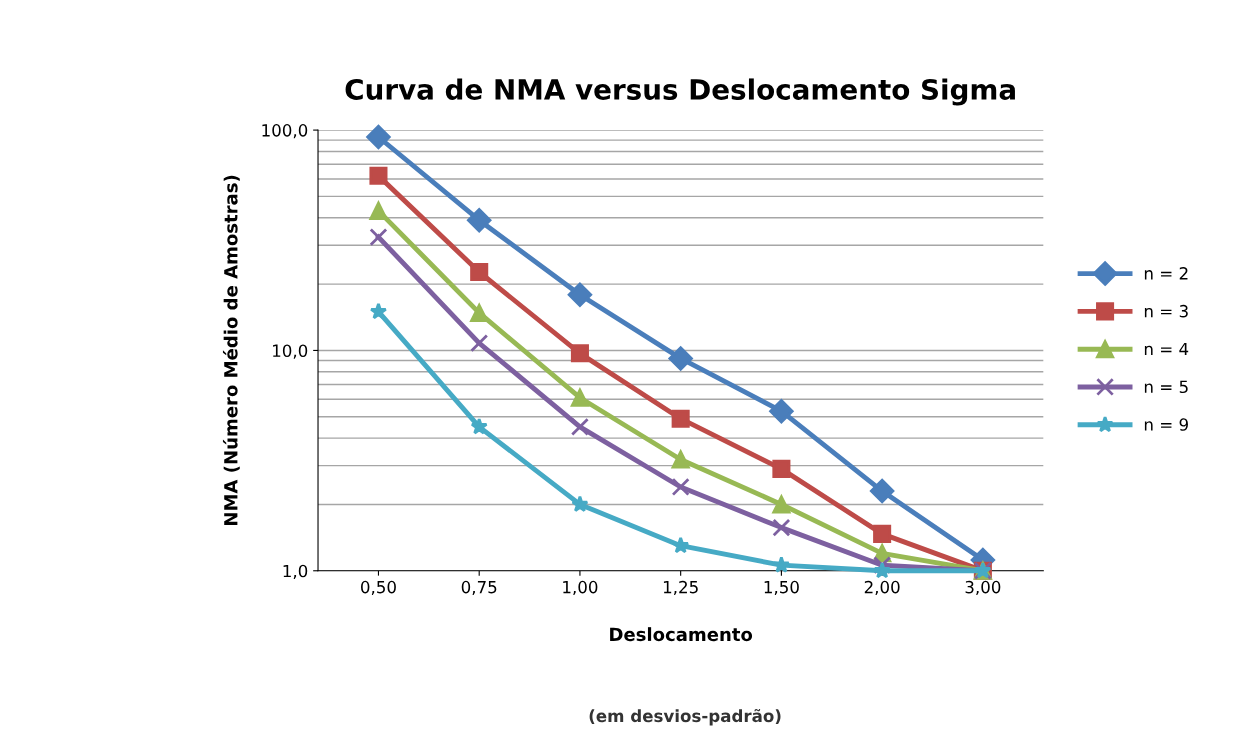  Describe the element at coordinates (685, 717) in the screenshot. I see `text: (em desvios-padrão)` at that location.